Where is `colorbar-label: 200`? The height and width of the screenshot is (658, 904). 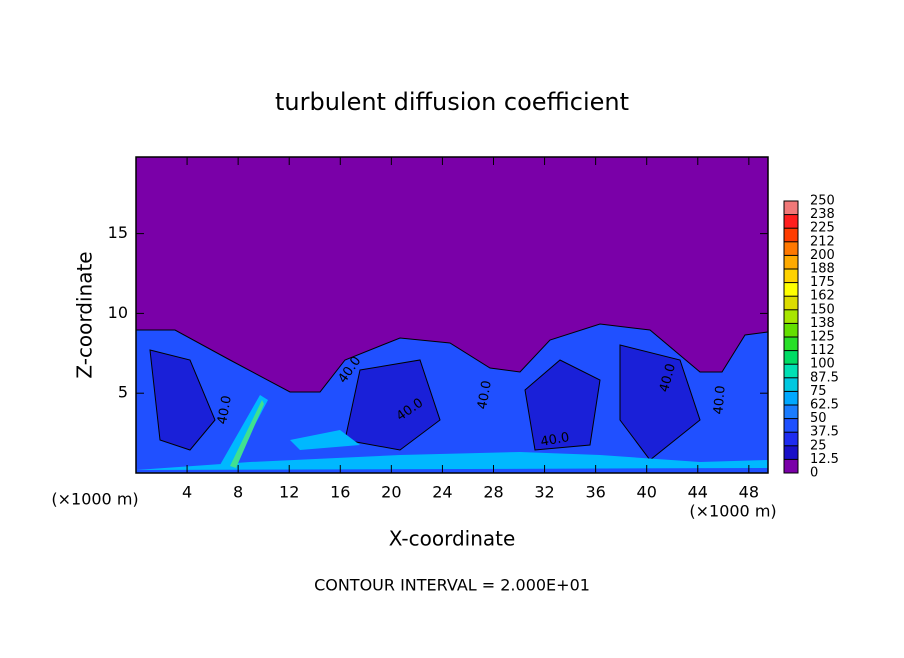 colorbar-label: 200 is located at coordinates (822, 255).